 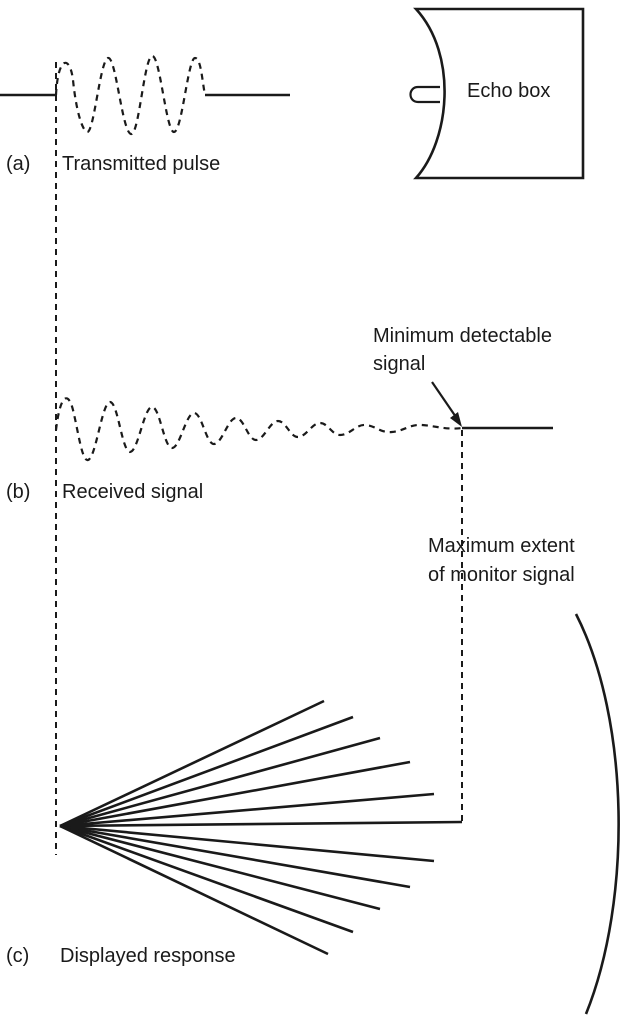 I want to click on minimum-detectable-arrow-shaft, so click(x=445, y=401).